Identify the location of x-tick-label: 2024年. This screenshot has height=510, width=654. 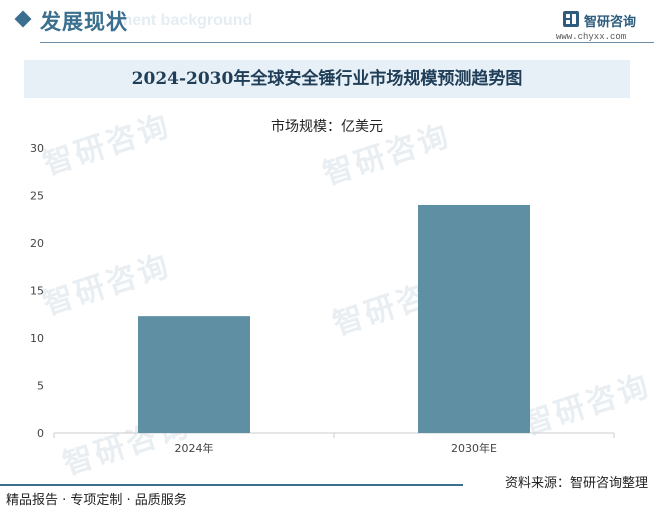
(194, 448).